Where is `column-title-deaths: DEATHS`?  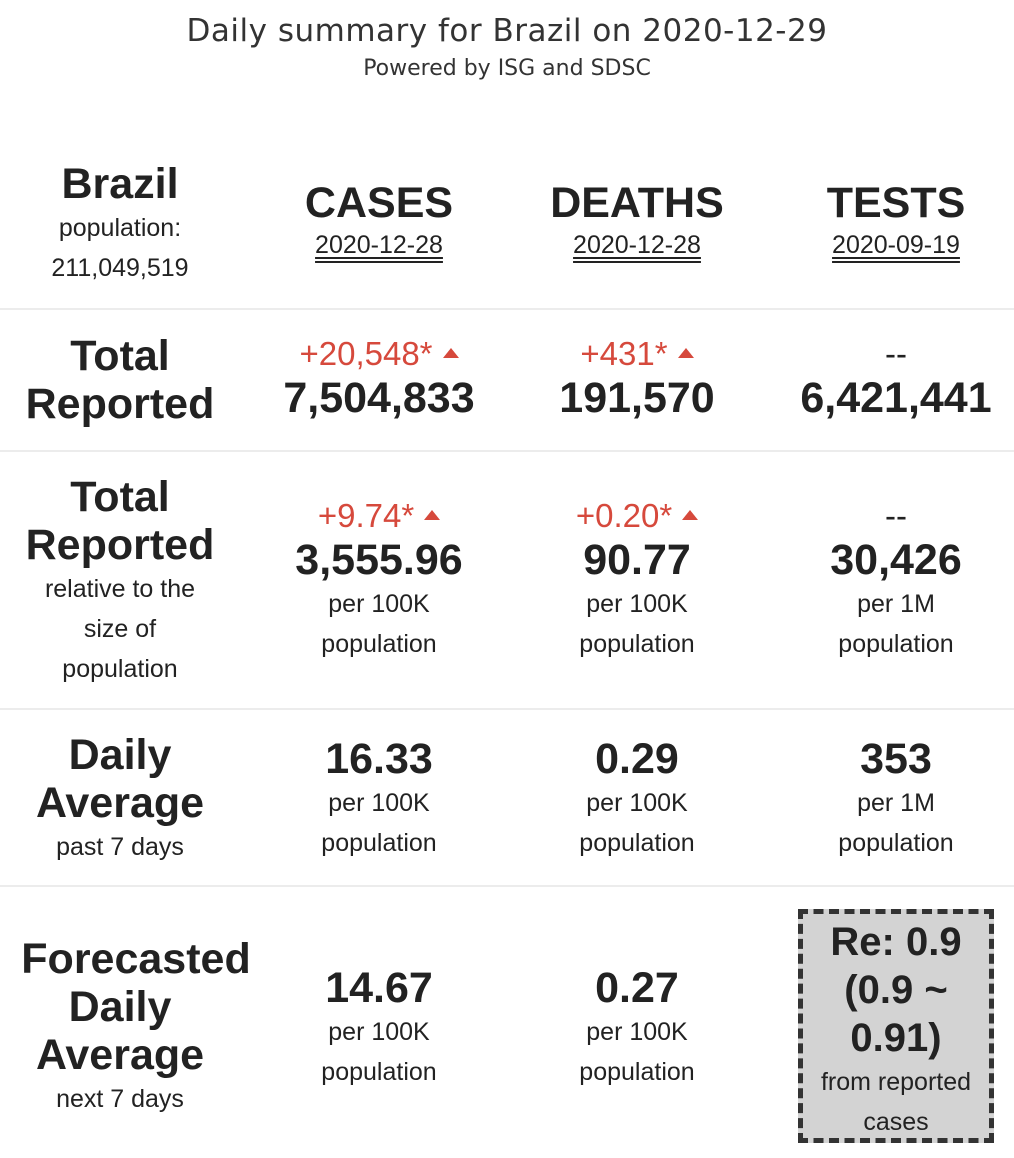 column-title-deaths: DEATHS is located at coordinates (637, 203).